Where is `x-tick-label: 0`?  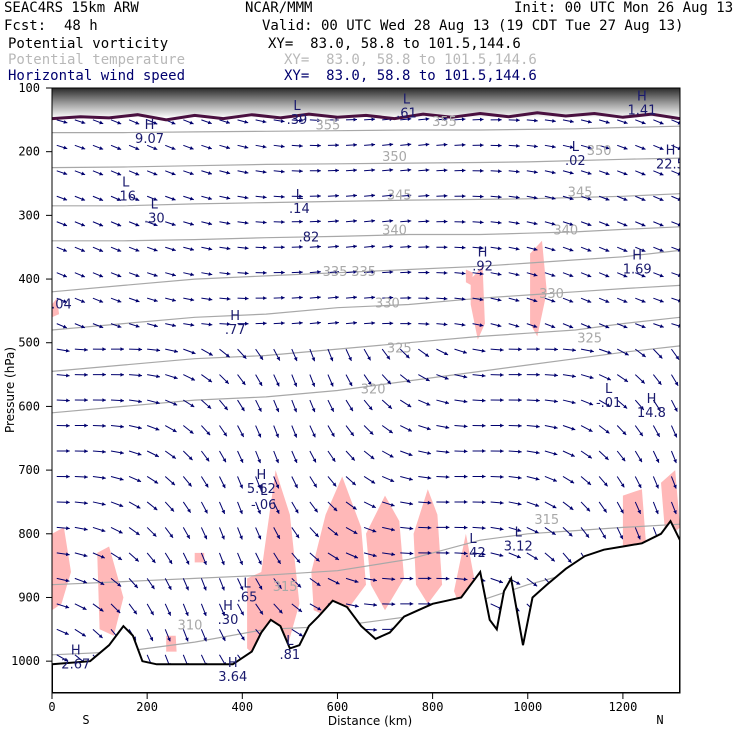 x-tick-label: 0 is located at coordinates (51, 707).